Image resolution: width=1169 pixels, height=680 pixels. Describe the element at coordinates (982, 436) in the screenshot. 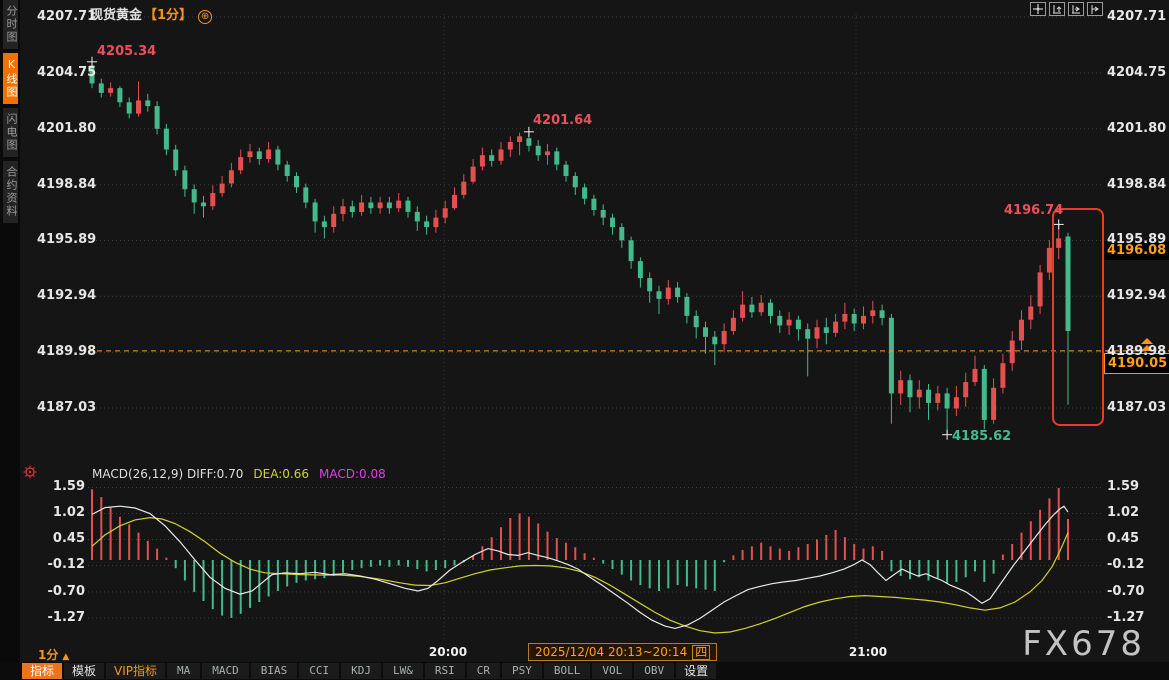

I see `swing-label-4185.62: 4185.62` at that location.